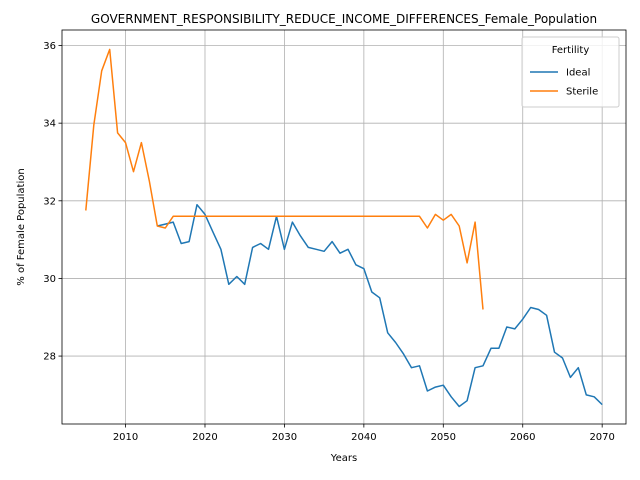 The width and height of the screenshot is (640, 480). I want to click on x-tick-label: 2060, so click(522, 437).